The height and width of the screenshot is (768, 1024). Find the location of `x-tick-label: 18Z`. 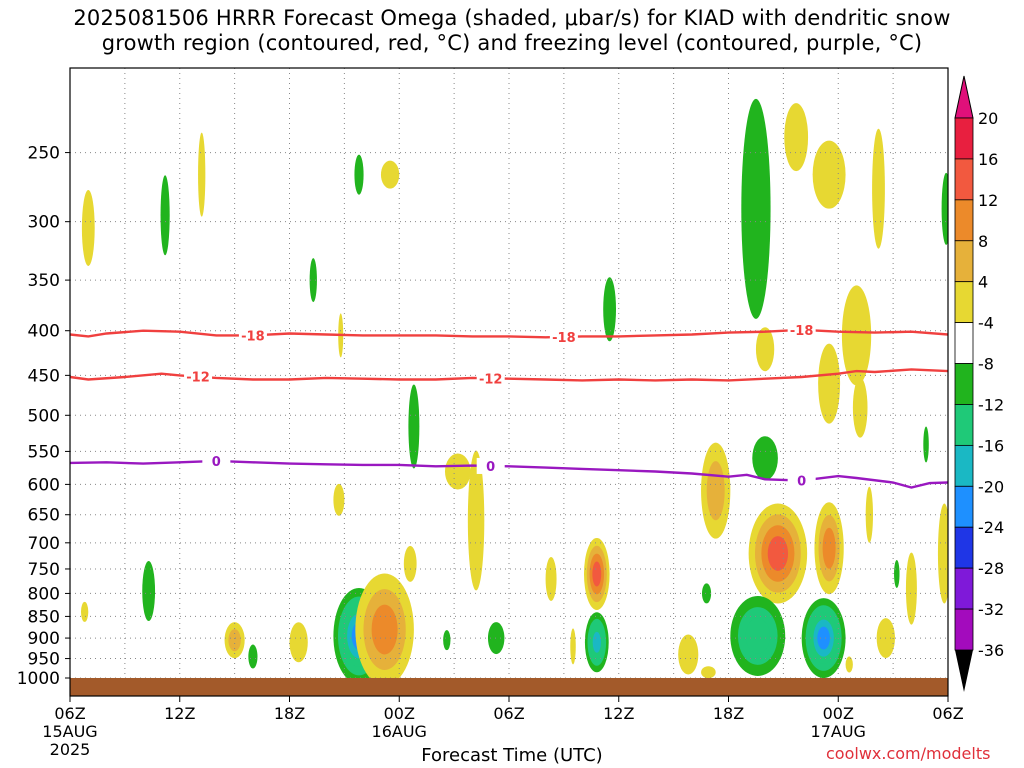

x-tick-label: 18Z is located at coordinates (289, 713).